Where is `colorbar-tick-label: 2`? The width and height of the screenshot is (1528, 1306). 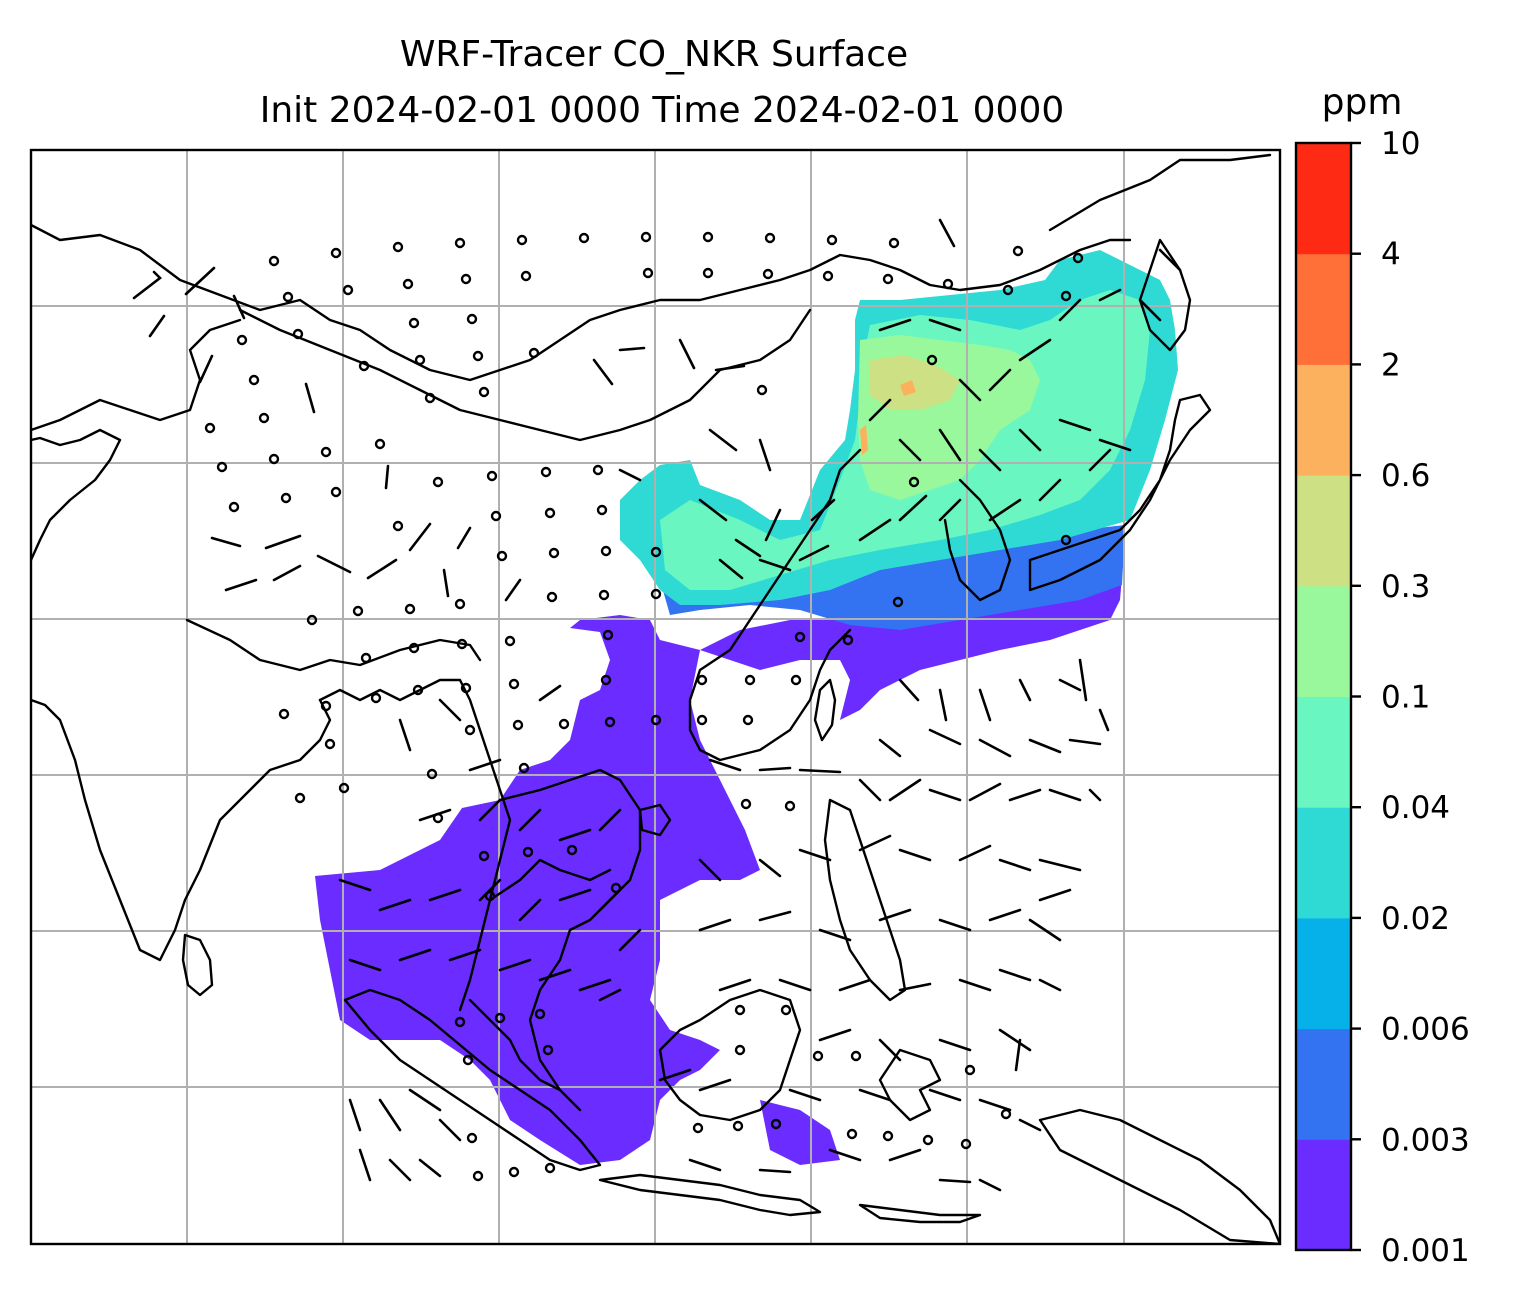 colorbar-tick-label: 2 is located at coordinates (1391, 365).